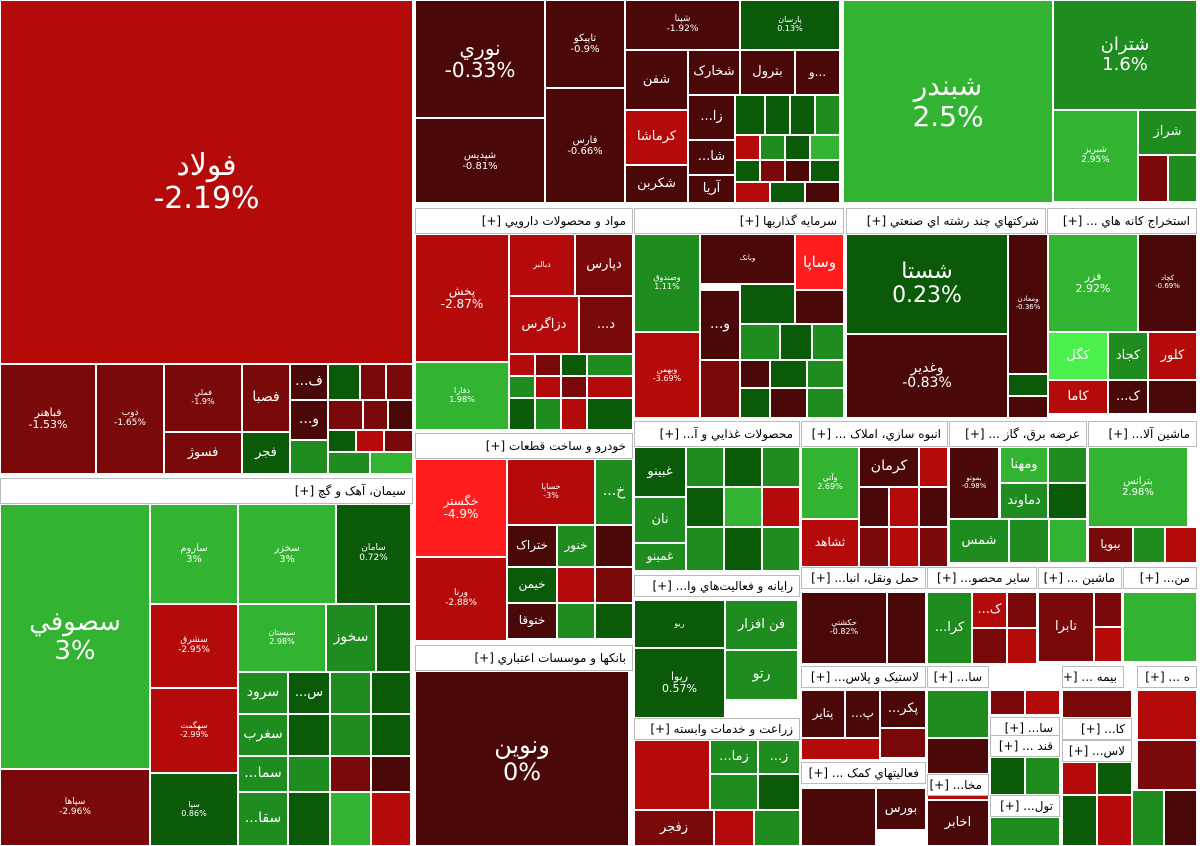 The image size is (1200, 846). Describe the element at coordinates (1160, 578) in the screenshot. I see `sector-header: من... [+]` at that location.